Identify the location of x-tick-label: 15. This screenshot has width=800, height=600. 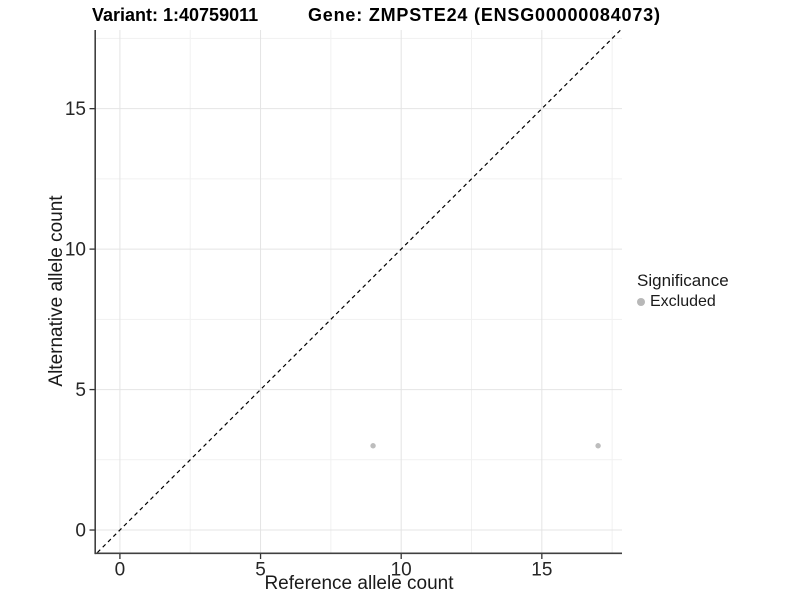
(541, 570).